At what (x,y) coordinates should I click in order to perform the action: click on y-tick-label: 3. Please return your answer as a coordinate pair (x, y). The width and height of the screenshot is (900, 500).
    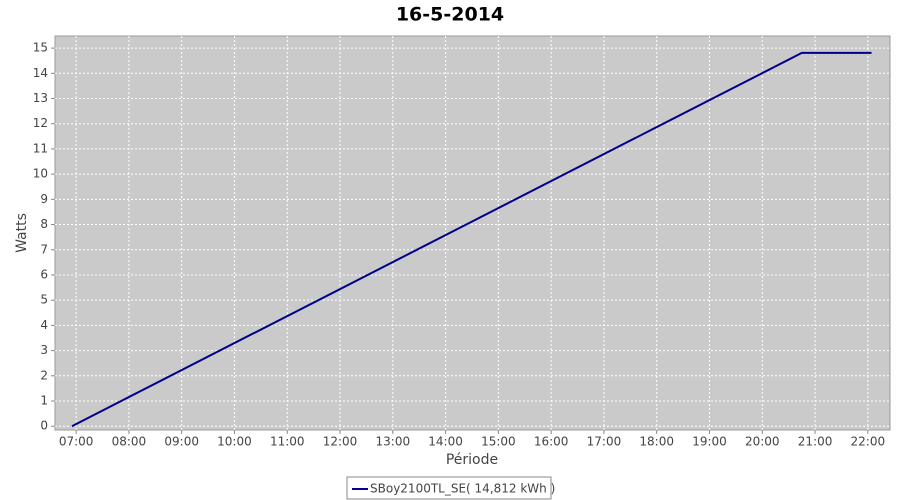
    Looking at the image, I should click on (44, 350).